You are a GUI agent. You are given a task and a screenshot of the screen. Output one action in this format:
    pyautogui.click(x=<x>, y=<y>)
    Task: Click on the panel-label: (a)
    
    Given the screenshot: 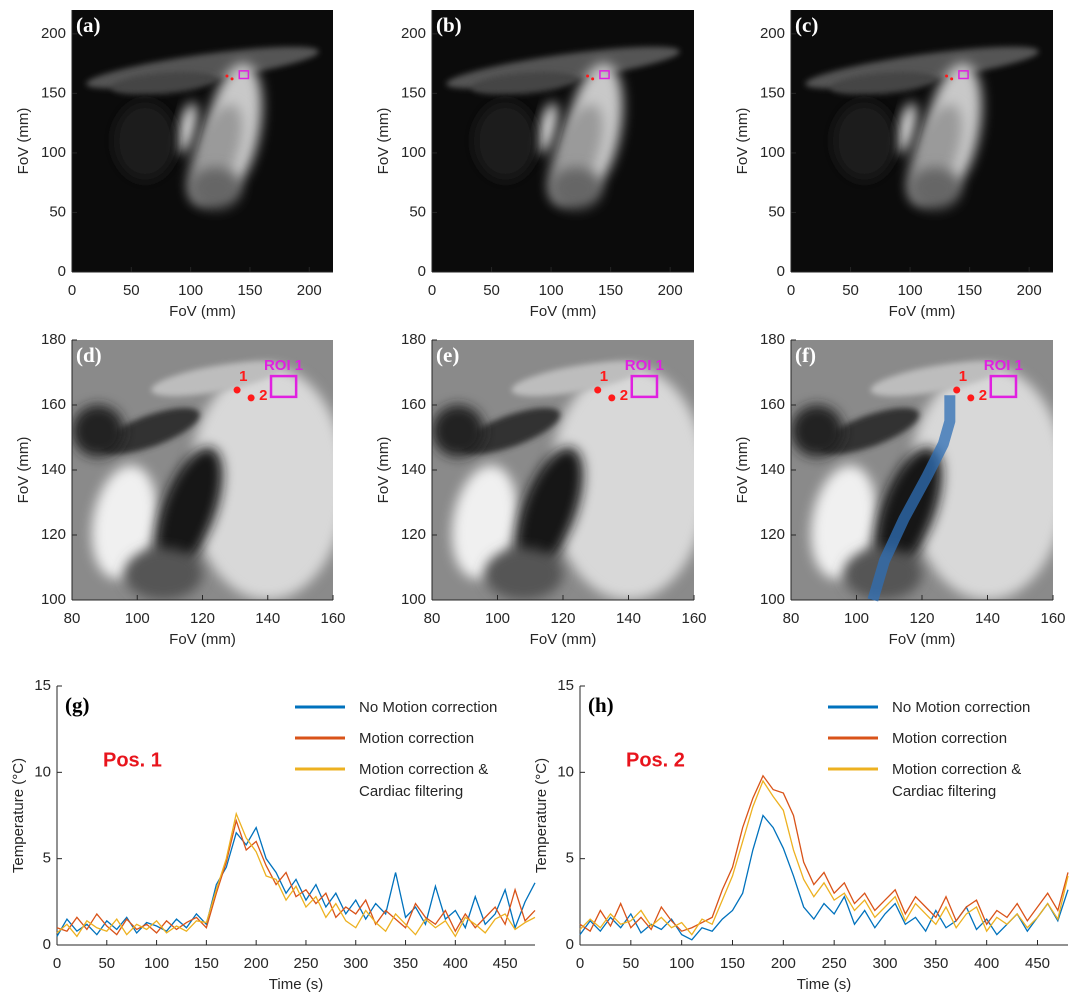 What is the action you would take?
    pyautogui.click(x=88, y=25)
    